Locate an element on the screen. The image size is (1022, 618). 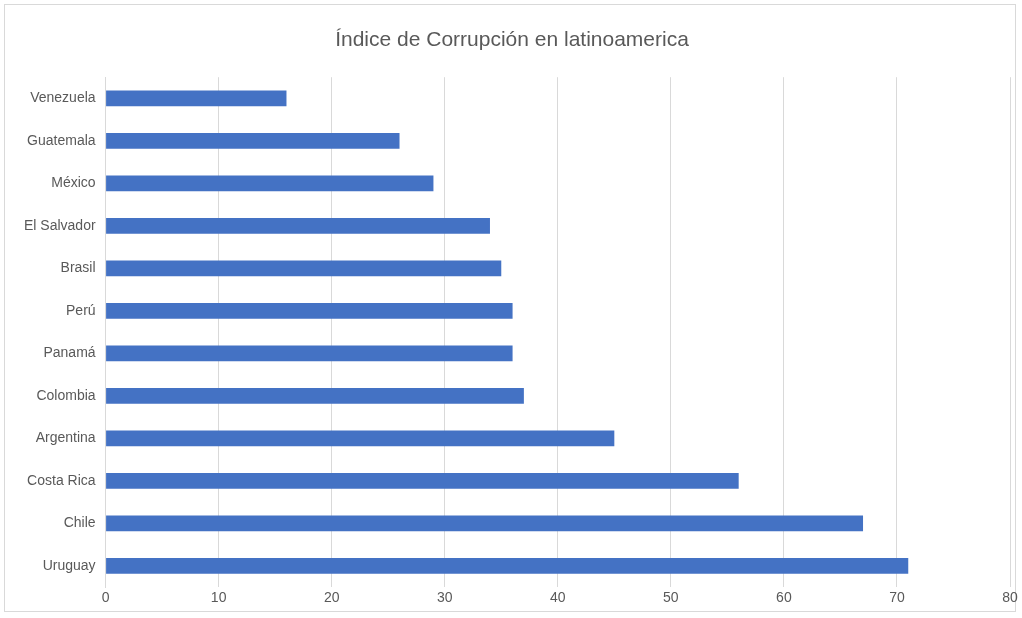
y-tick-label: Guatemala is located at coordinates (61, 139).